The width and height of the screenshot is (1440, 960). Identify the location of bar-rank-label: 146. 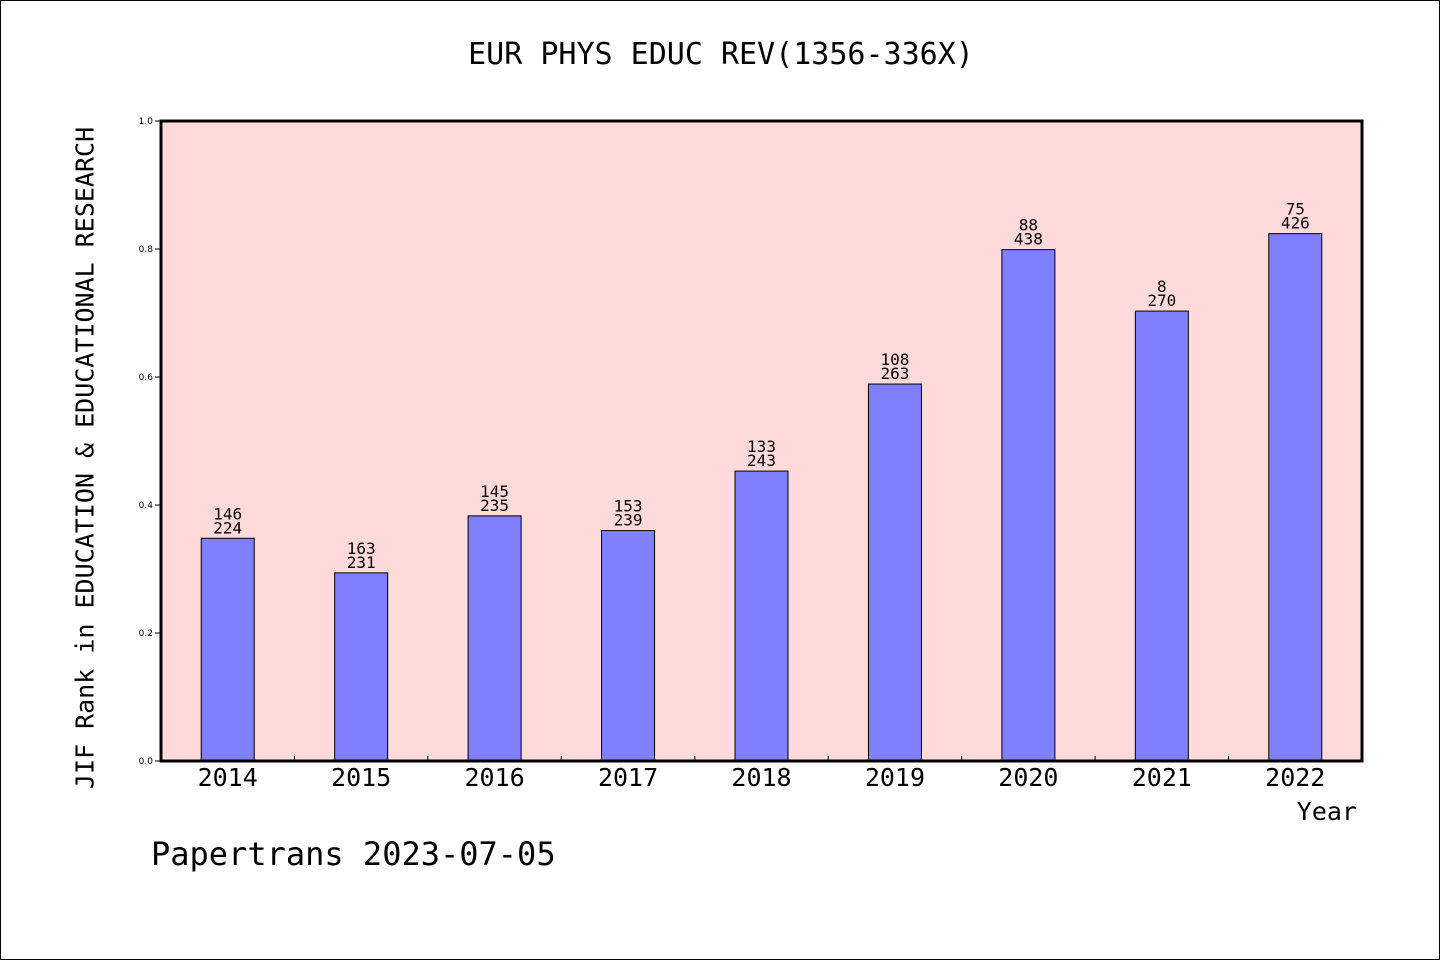
(227, 513).